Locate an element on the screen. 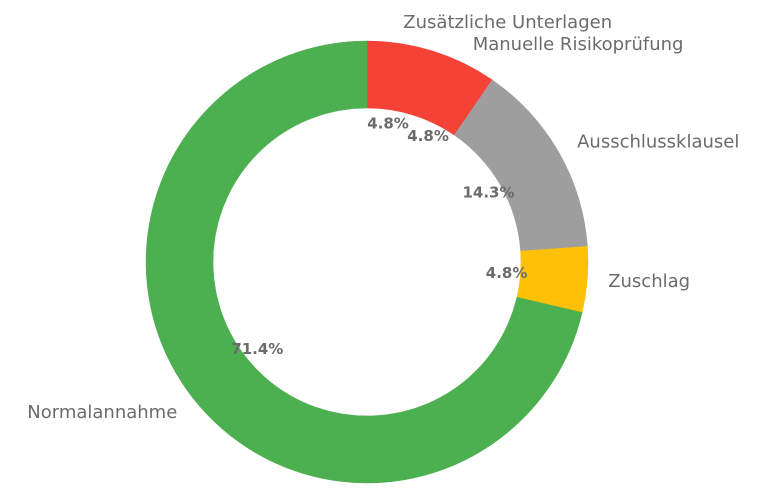 The width and height of the screenshot is (768, 499). pct-label-zusaetzliche-unterlagen: 4.8% is located at coordinates (388, 124).